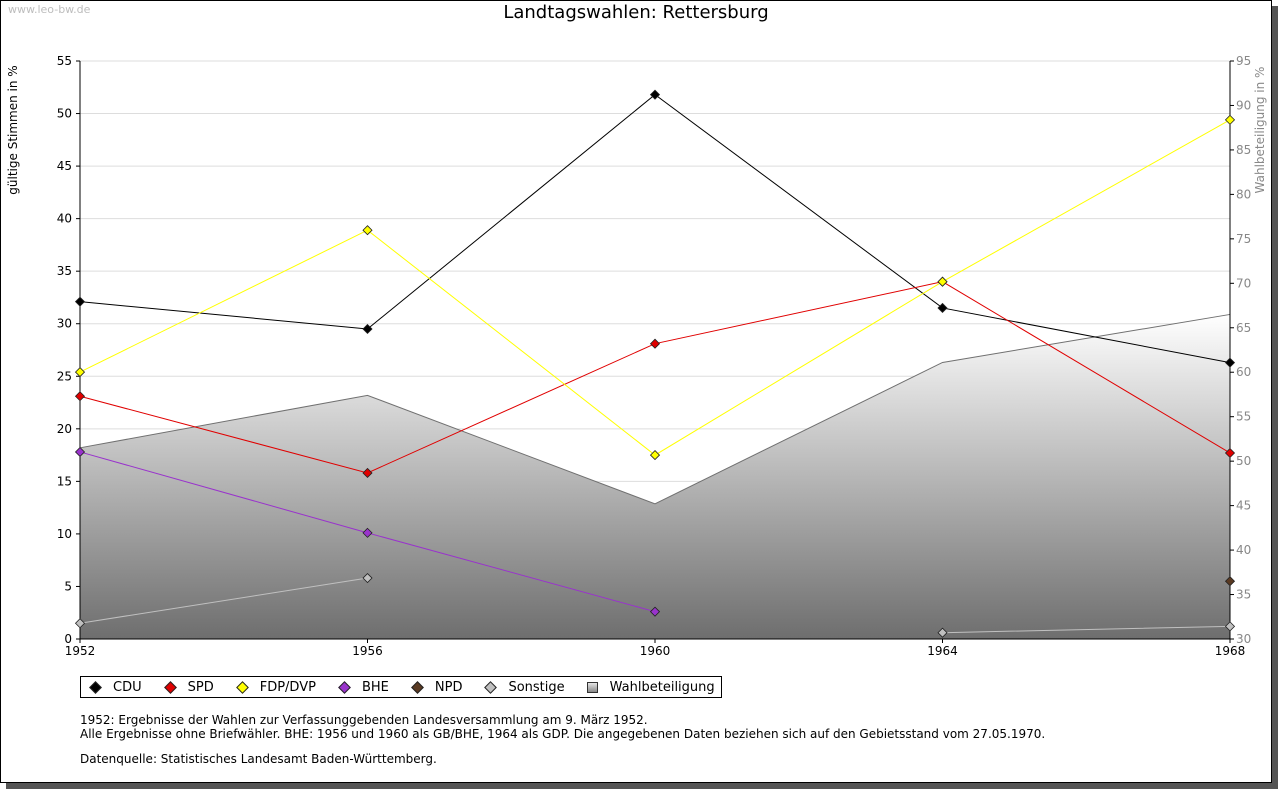 The height and width of the screenshot is (791, 1280). Describe the element at coordinates (68, 639) in the screenshot. I see `y-tick-label: 0` at that location.